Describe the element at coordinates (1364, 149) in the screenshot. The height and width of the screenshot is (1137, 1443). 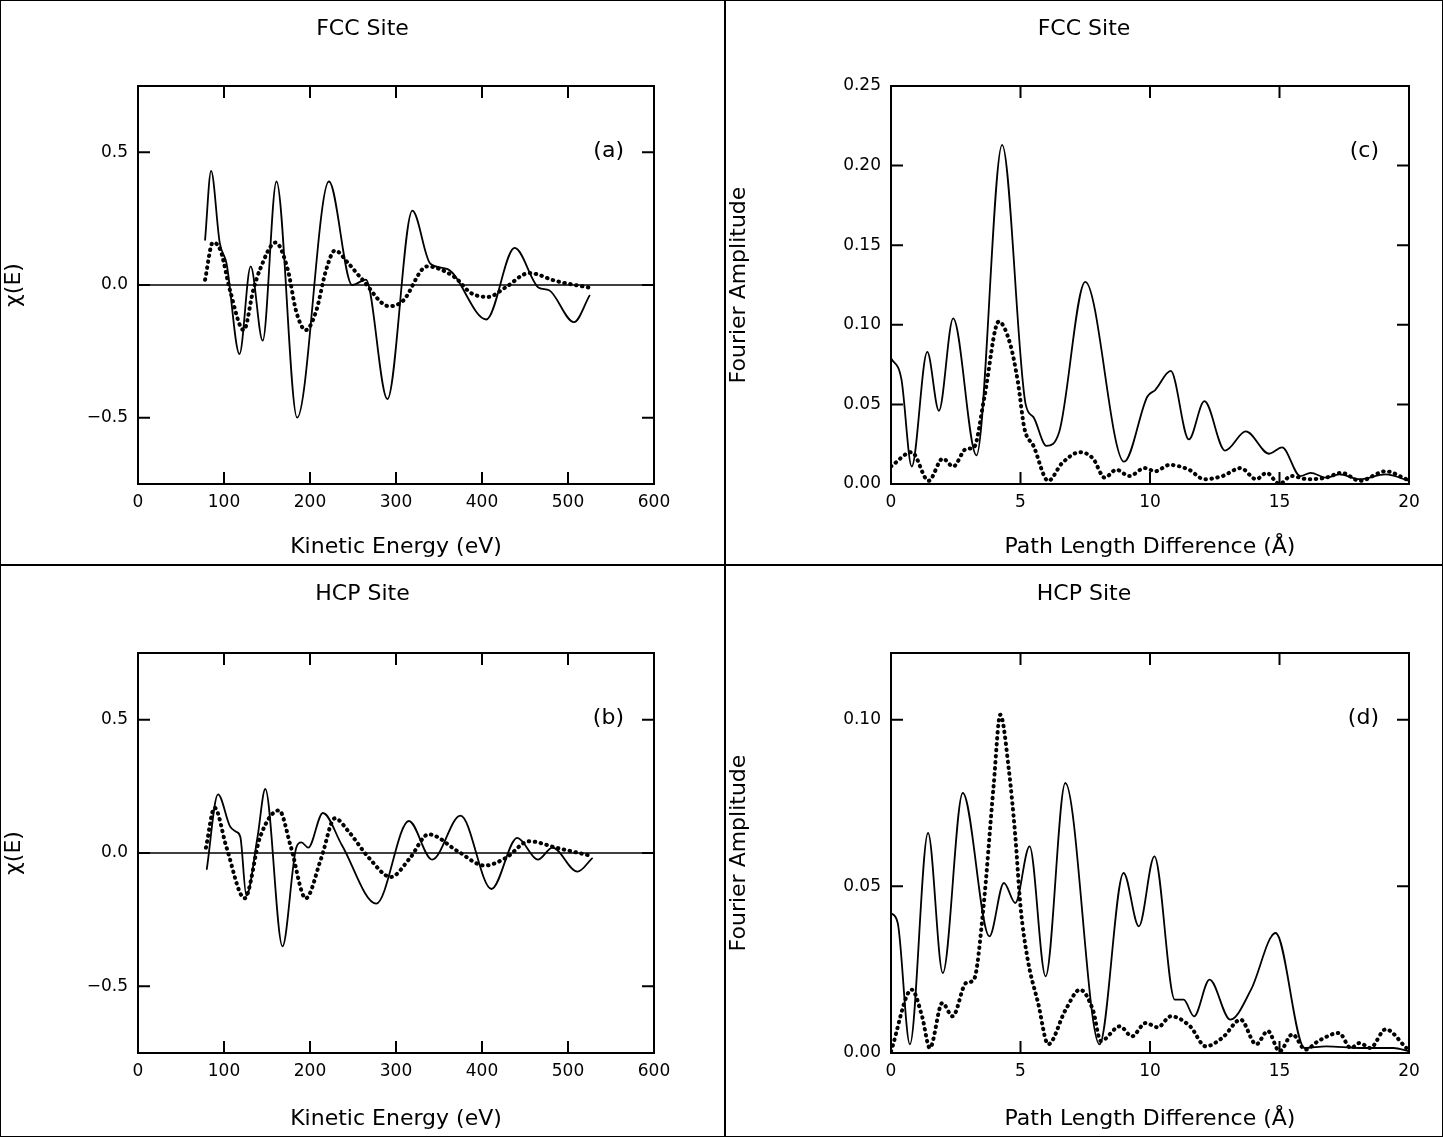
I see `annotation: (c)` at that location.